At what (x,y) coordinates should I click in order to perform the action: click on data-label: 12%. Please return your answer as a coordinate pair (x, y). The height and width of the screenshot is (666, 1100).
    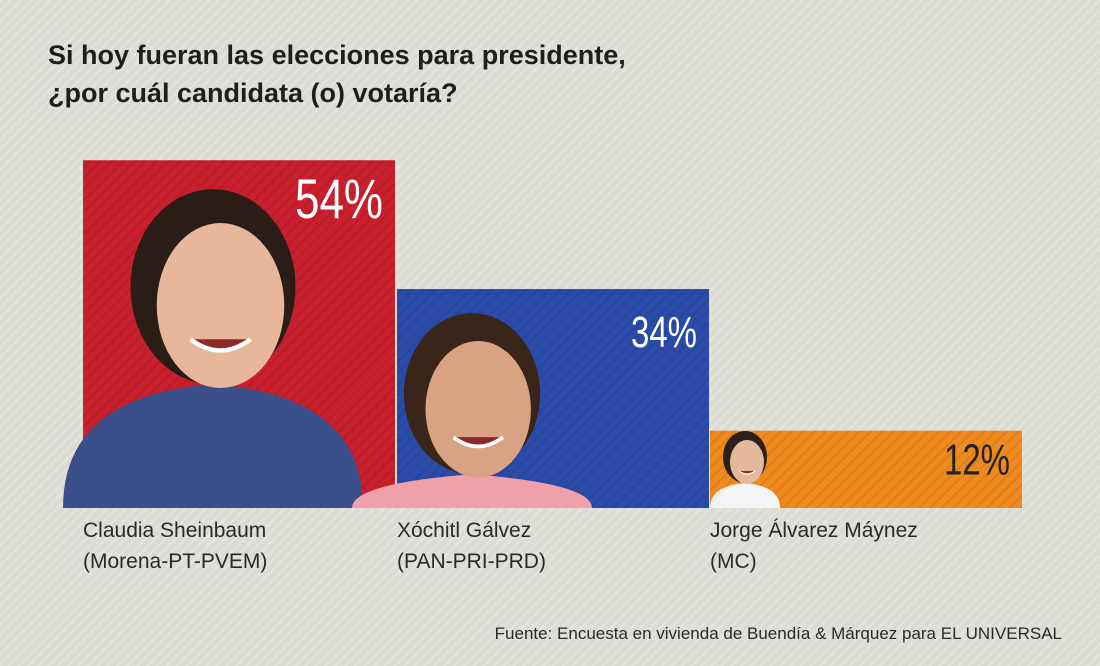
    Looking at the image, I should click on (977, 460).